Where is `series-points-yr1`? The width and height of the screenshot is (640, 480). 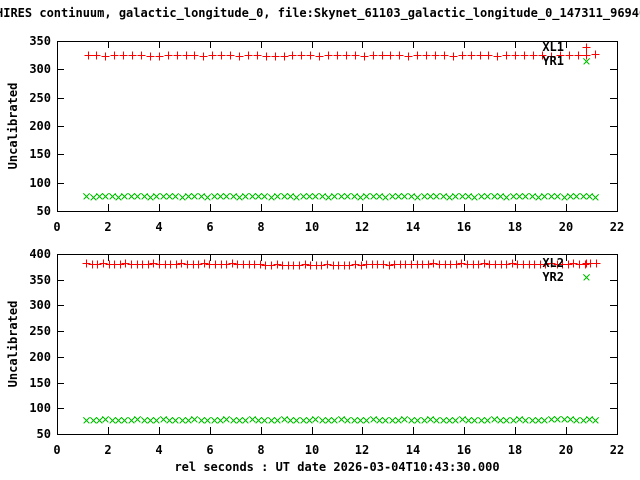 series-points-yr1 is located at coordinates (341, 197).